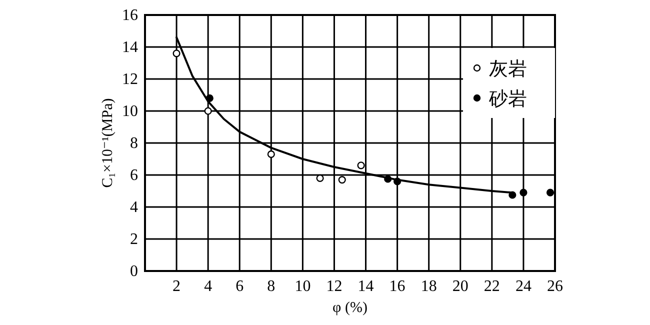 The image size is (650, 325). What do you see at coordinates (130, 111) in the screenshot?
I see `y-tick-label: 10` at bounding box center [130, 111].